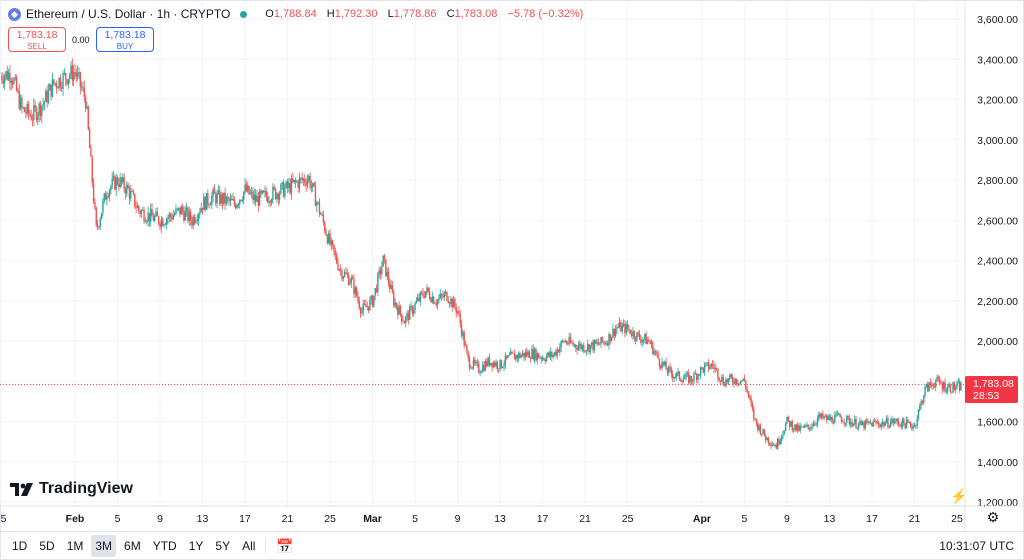 The height and width of the screenshot is (560, 1024). Describe the element at coordinates (125, 35) in the screenshot. I see `buy-price: 1,783.18` at that location.